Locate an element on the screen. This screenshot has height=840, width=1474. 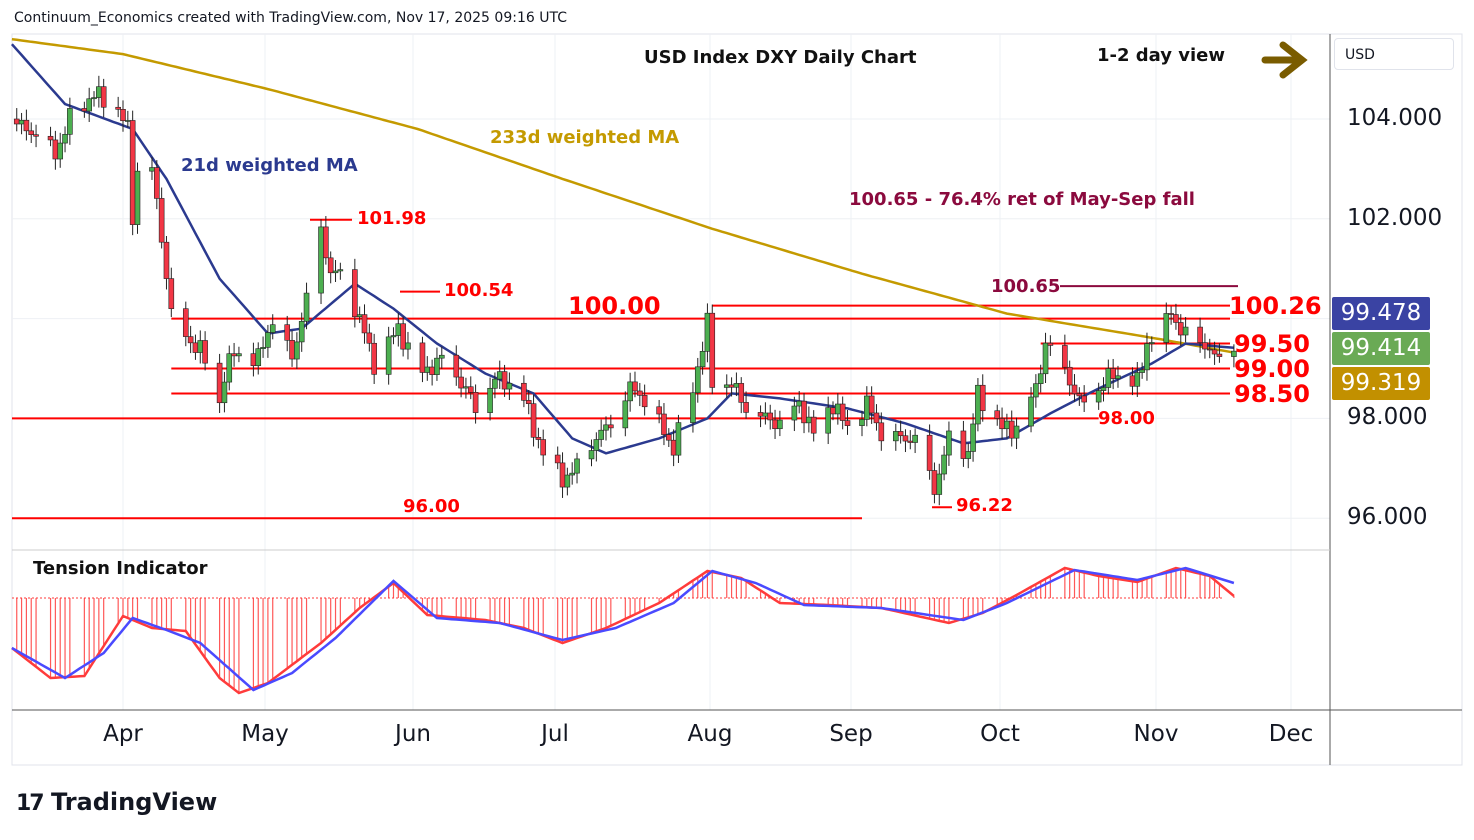
y-tick: 104.000 is located at coordinates (1395, 118).